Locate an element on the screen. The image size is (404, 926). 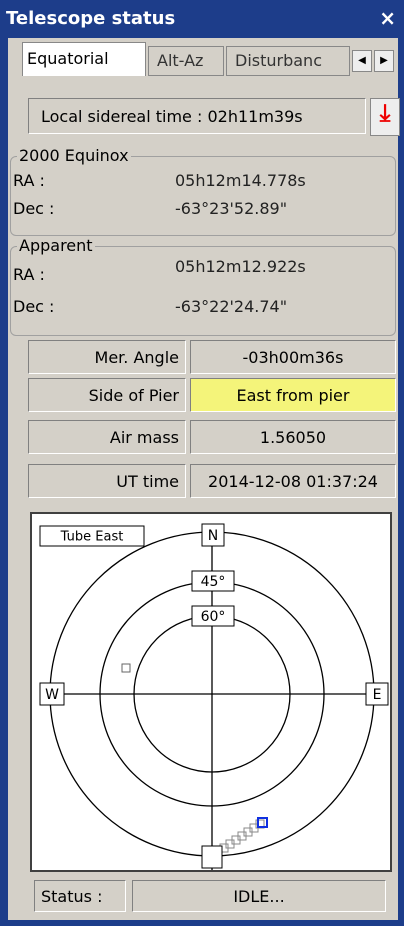
value: 05h12m12.922s is located at coordinates (240, 266).